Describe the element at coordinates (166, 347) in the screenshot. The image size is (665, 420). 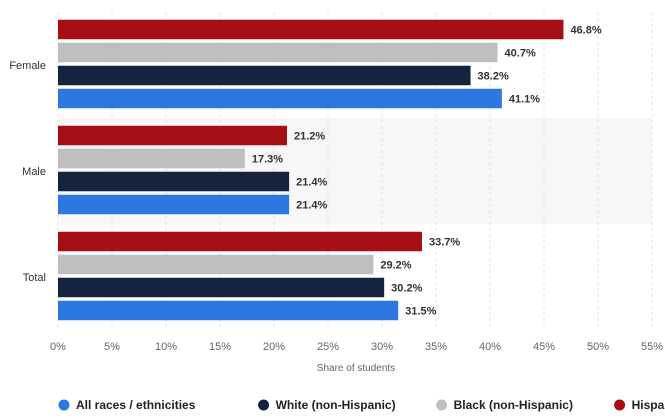
I see `x-tick-label: 10%` at that location.